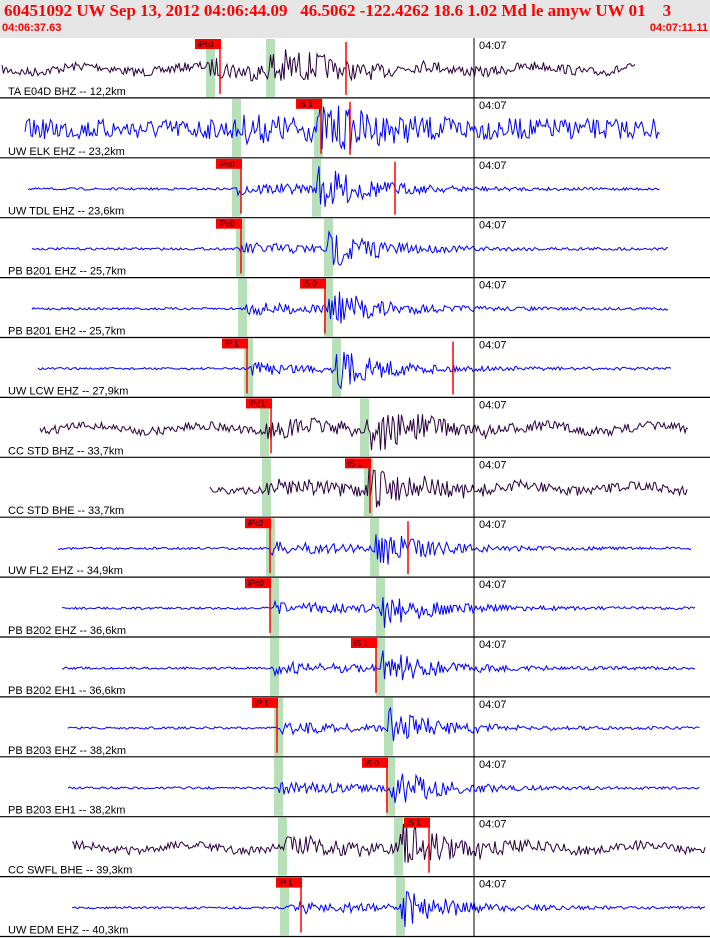 Image resolution: width=710 pixels, height=938 pixels. I want to click on station-label: CC STD BHZ -- 33,7km, so click(66, 451).